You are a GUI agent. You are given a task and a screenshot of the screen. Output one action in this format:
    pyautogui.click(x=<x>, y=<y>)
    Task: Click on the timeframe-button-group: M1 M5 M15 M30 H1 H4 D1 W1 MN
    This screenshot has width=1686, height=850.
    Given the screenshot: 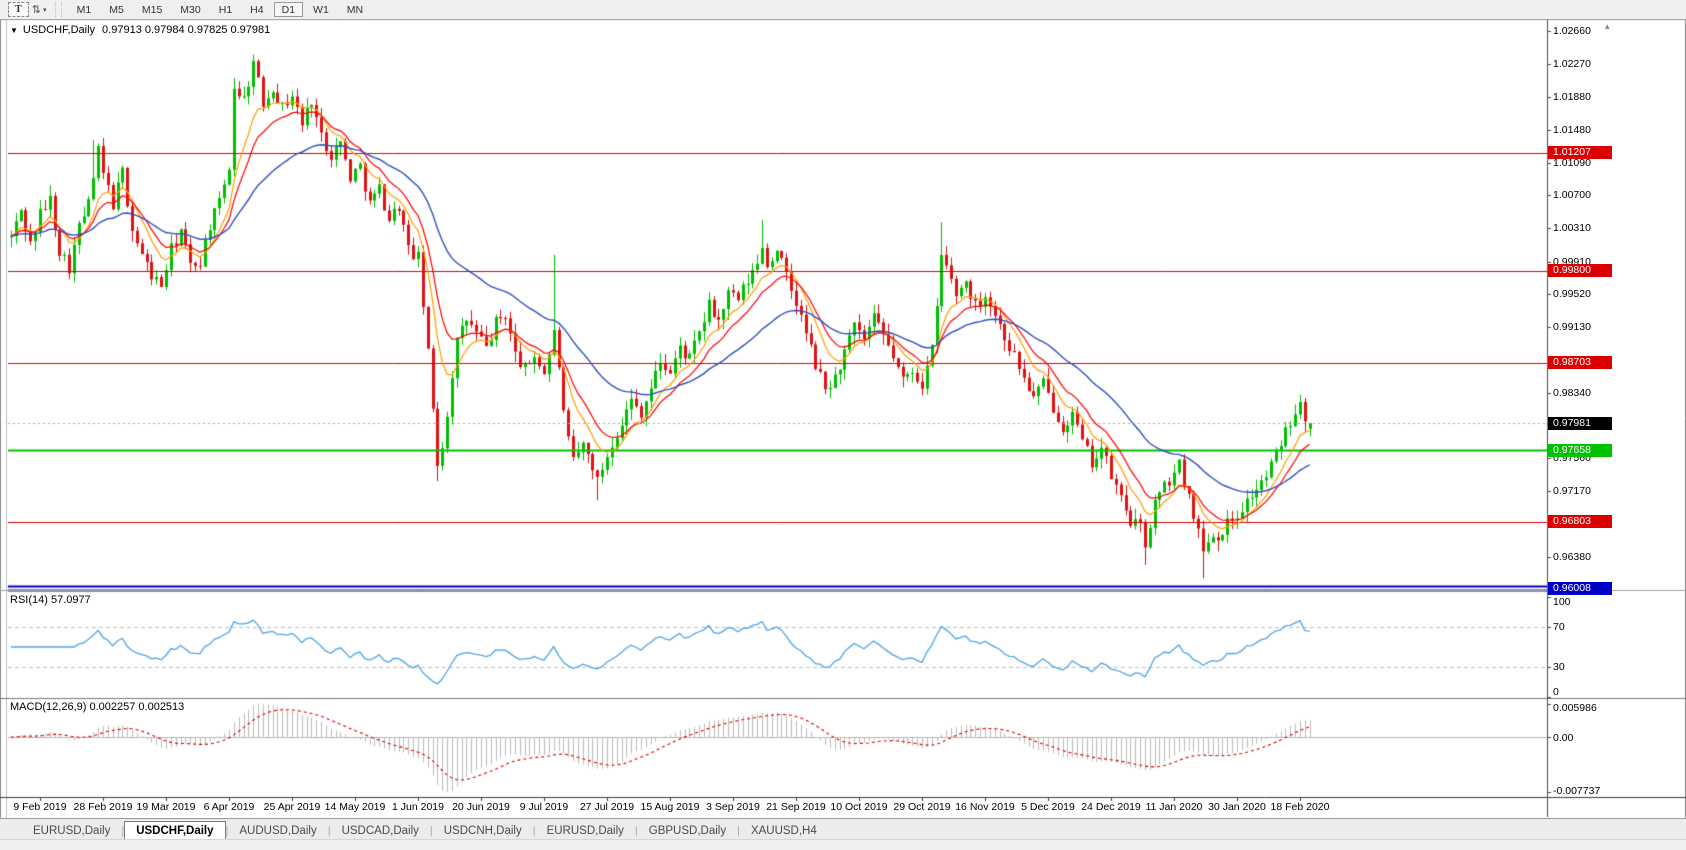 What is the action you would take?
    pyautogui.click(x=220, y=9)
    